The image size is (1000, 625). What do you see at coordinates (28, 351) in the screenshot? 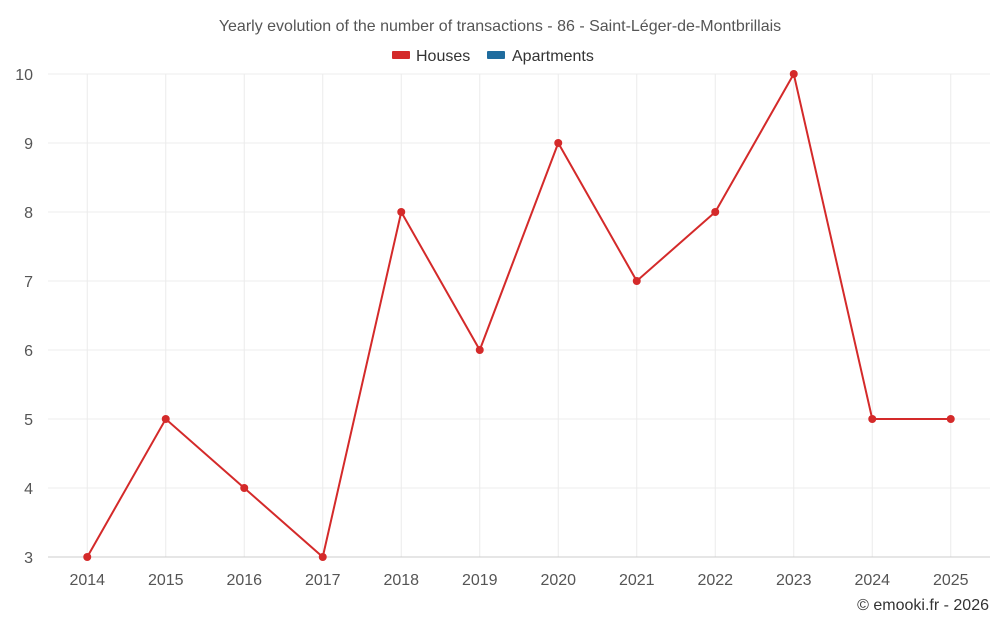
I see `y-tick-label-6: 6` at bounding box center [28, 351].